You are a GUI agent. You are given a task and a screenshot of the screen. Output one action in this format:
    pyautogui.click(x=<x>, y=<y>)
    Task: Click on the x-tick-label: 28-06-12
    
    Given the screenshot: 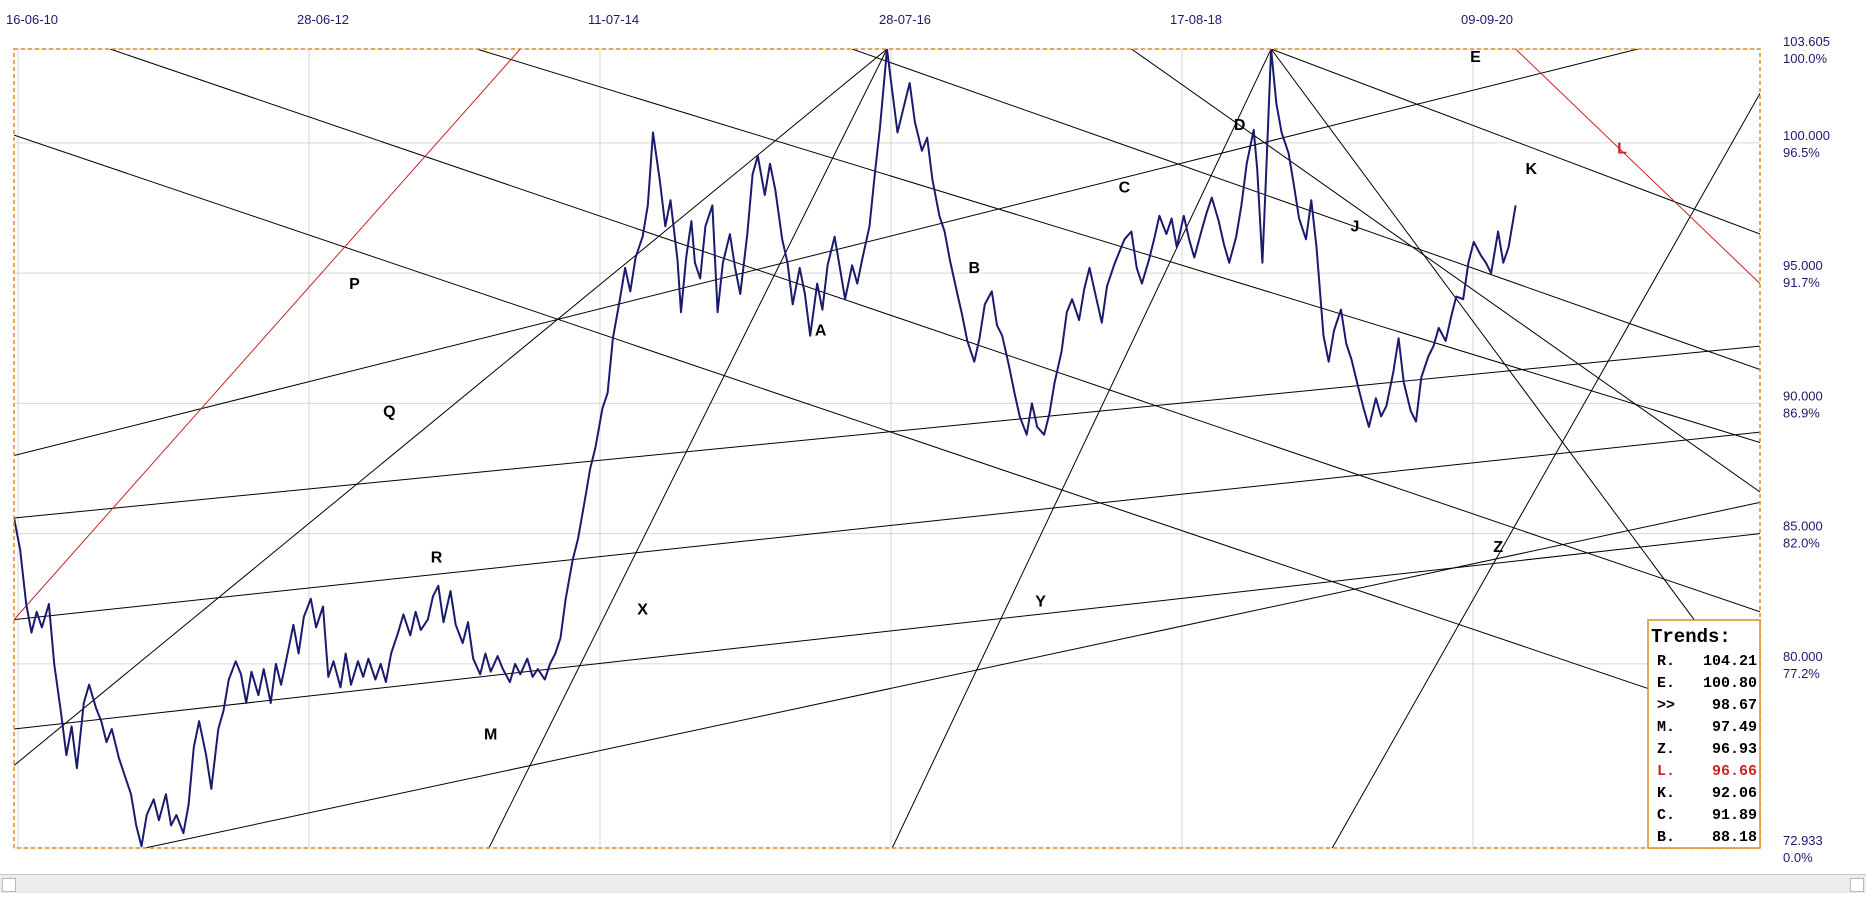 What is the action you would take?
    pyautogui.click(x=323, y=19)
    